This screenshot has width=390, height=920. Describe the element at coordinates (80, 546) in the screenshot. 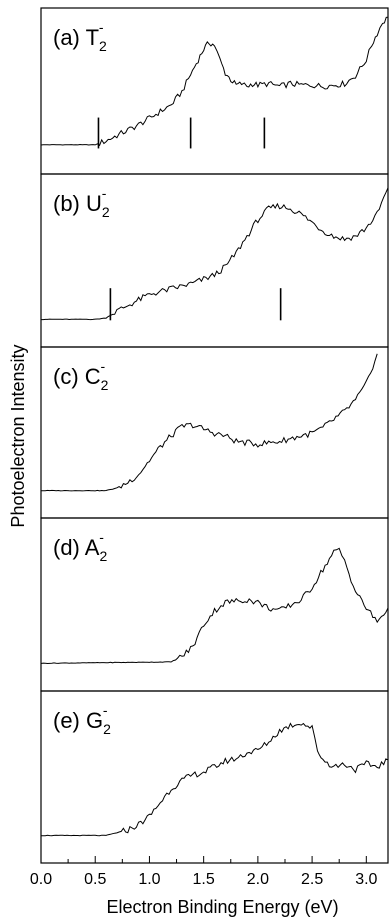

I see `panel-label-4: (d) A2-` at that location.